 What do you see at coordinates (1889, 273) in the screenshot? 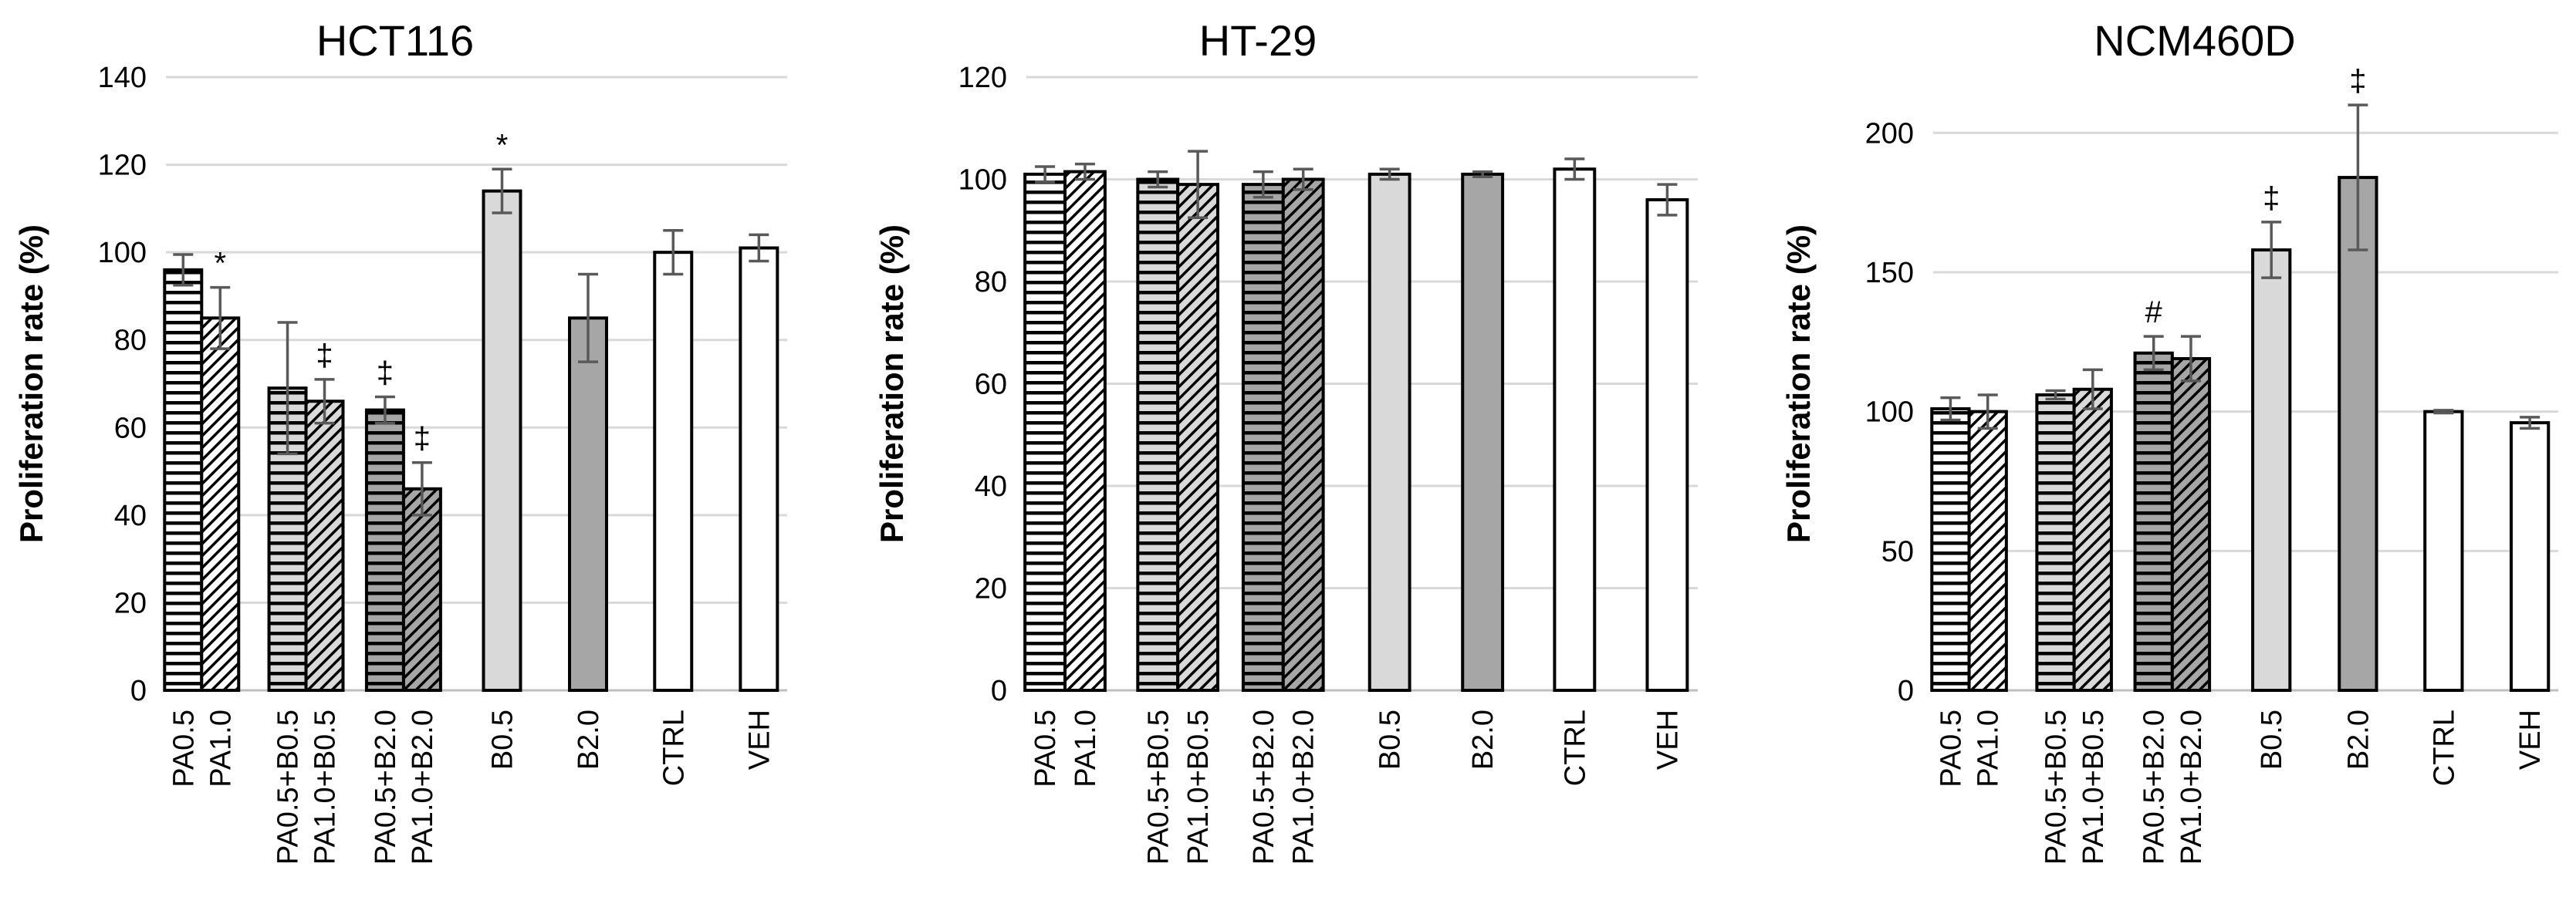
I see `y-tick-label: 150` at bounding box center [1889, 273].